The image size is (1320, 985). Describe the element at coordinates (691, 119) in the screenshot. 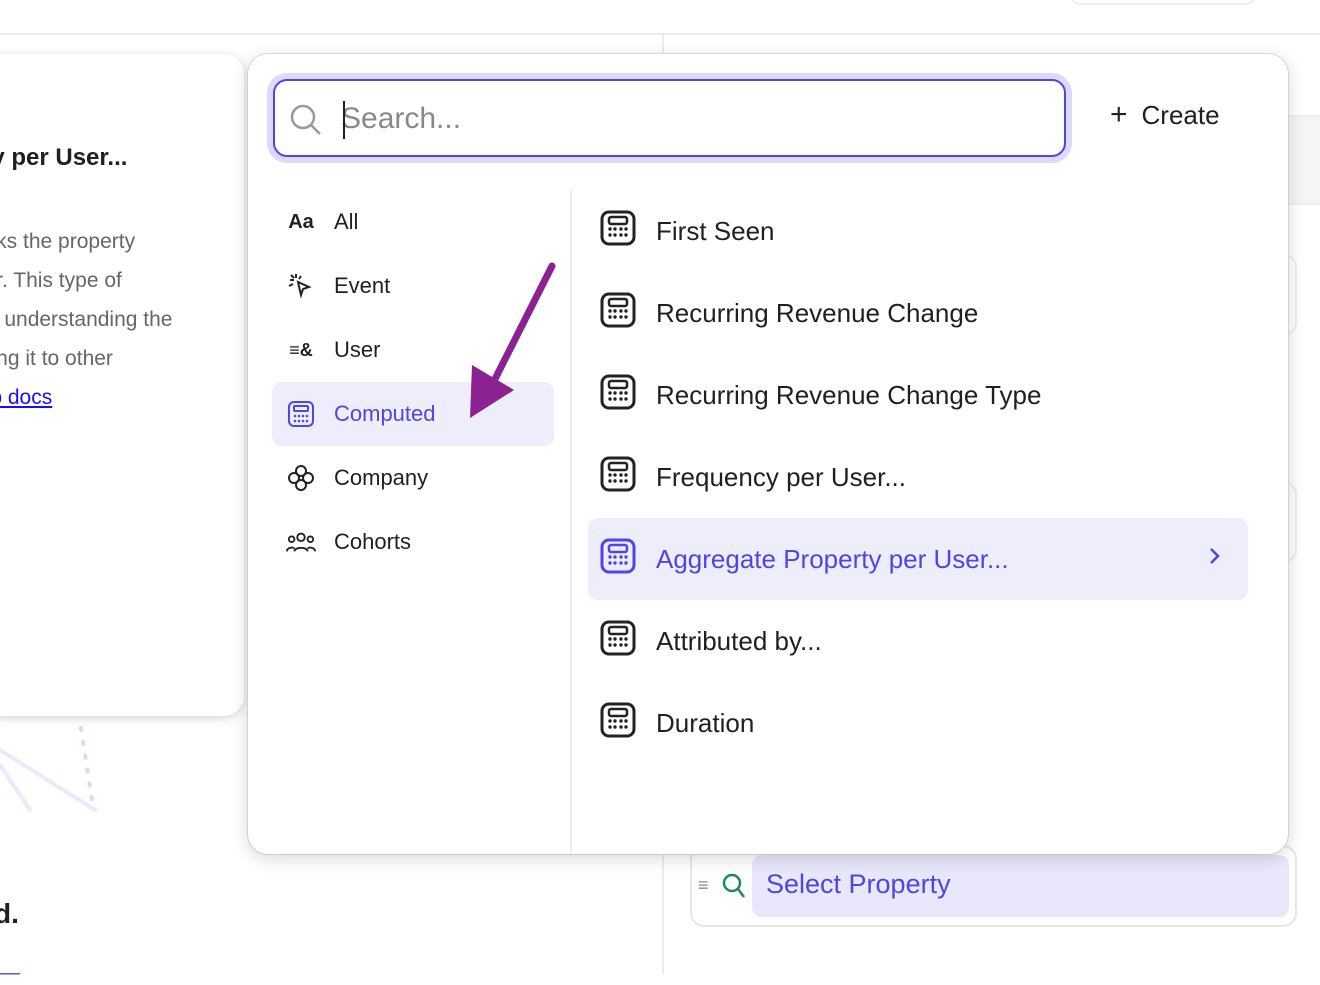

I see `search-input` at that location.